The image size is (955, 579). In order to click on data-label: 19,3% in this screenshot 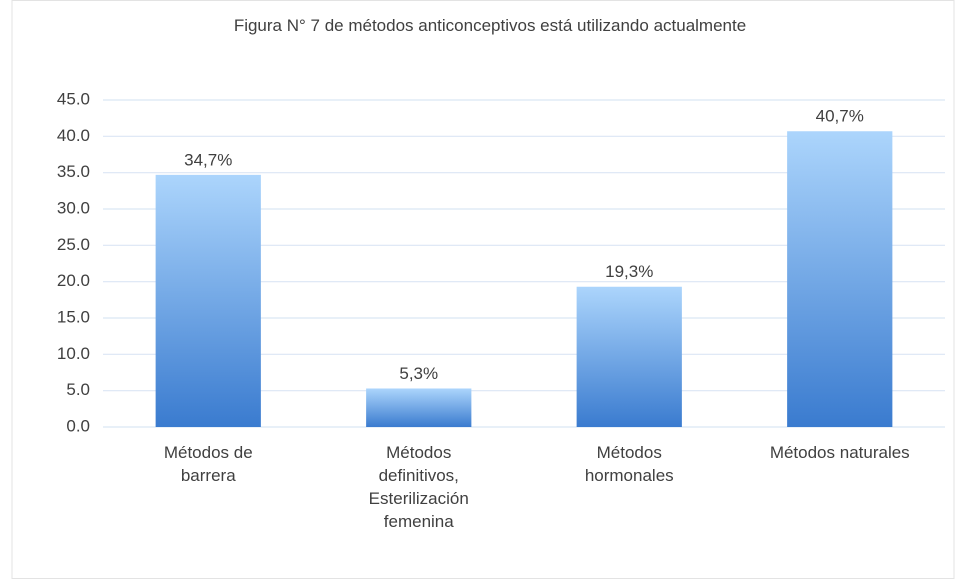, I will do `click(629, 271)`.